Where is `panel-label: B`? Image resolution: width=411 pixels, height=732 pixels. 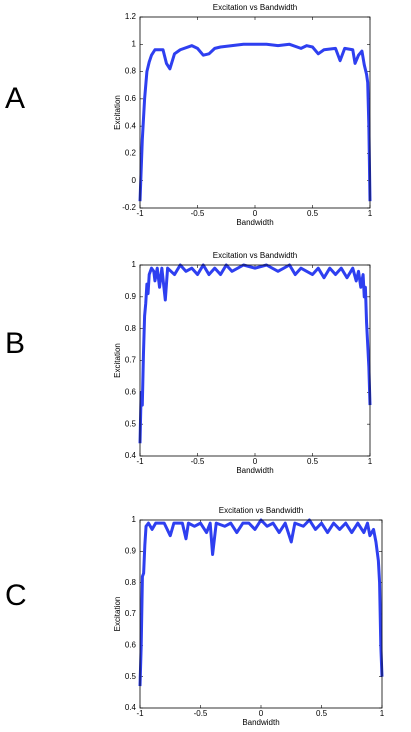
panel-label: B is located at coordinates (15, 343).